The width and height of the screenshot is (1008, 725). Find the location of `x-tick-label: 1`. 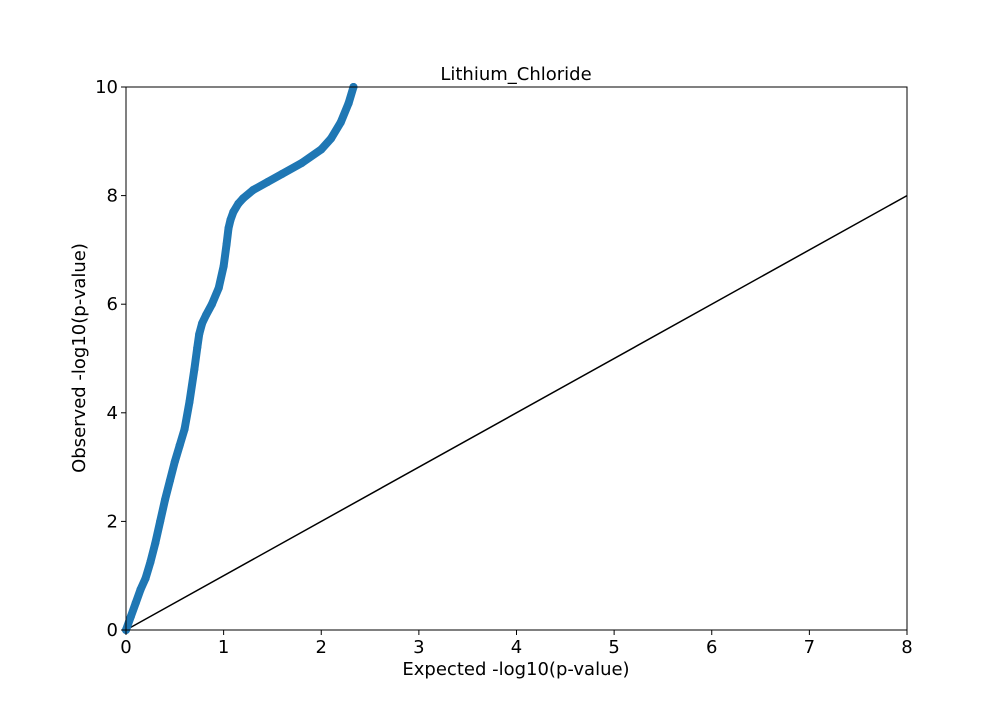

x-tick-label: 1 is located at coordinates (223, 647).